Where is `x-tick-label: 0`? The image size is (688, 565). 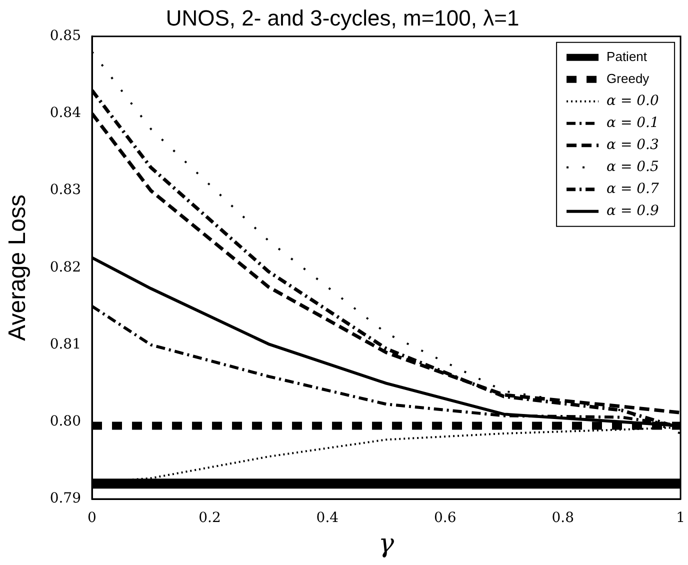 x-tick-label: 0 is located at coordinates (92, 518).